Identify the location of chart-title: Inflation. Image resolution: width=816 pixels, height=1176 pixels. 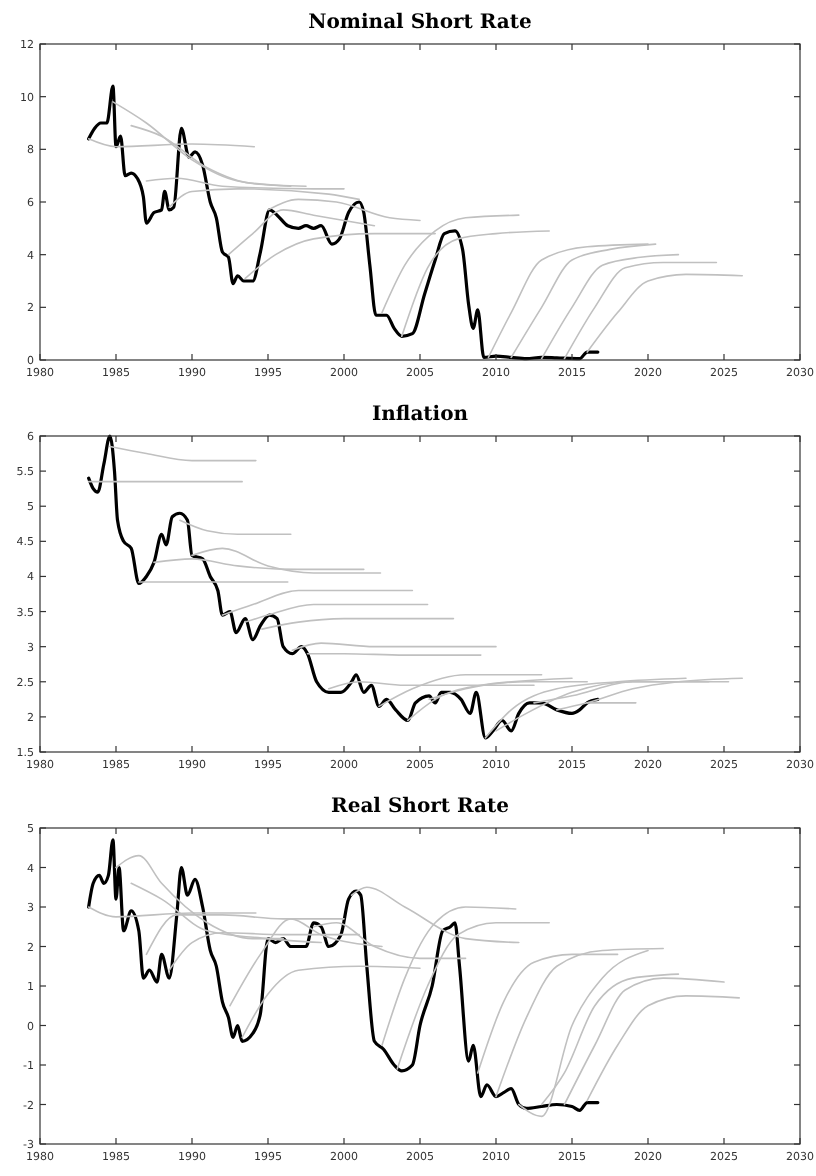
(420, 415).